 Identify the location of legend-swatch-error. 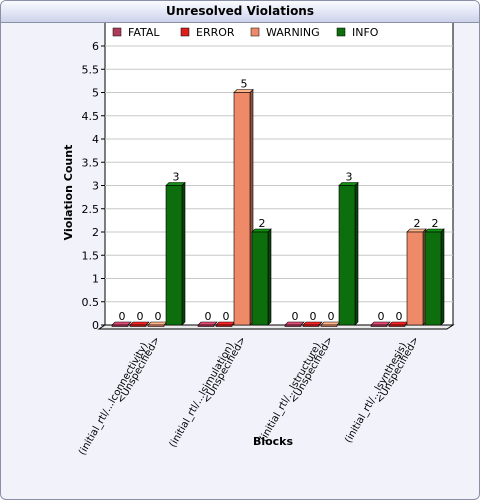
(185, 32).